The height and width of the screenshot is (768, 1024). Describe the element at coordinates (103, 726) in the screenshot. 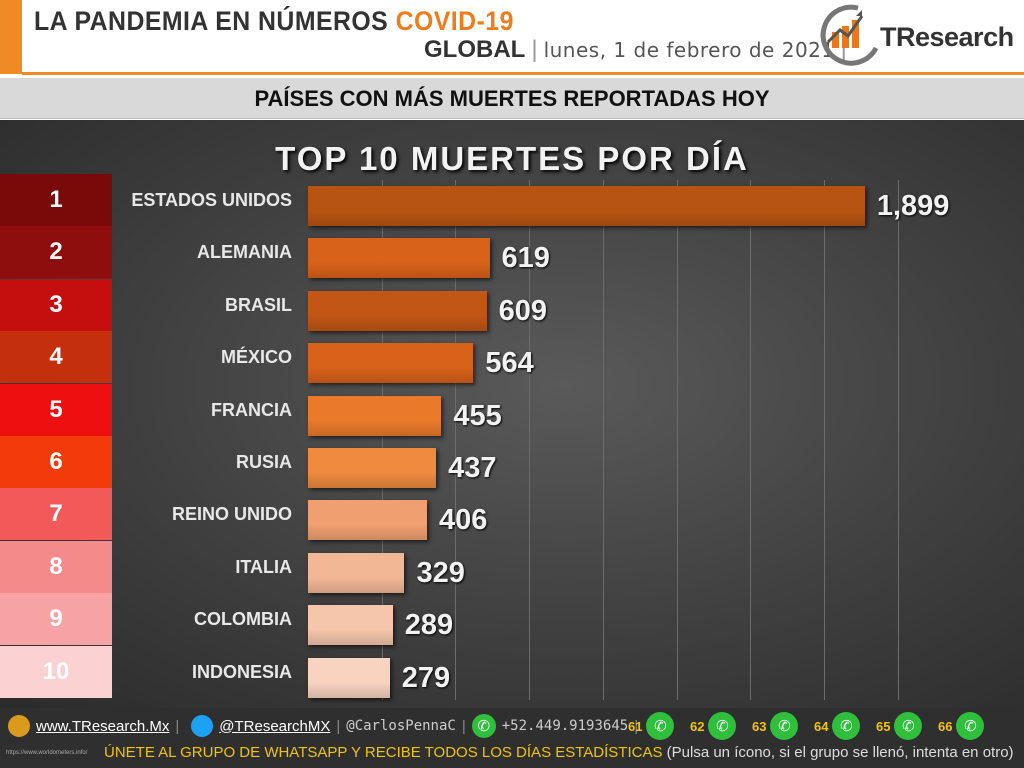

I see `website-link: www.TResearch.Mx` at that location.